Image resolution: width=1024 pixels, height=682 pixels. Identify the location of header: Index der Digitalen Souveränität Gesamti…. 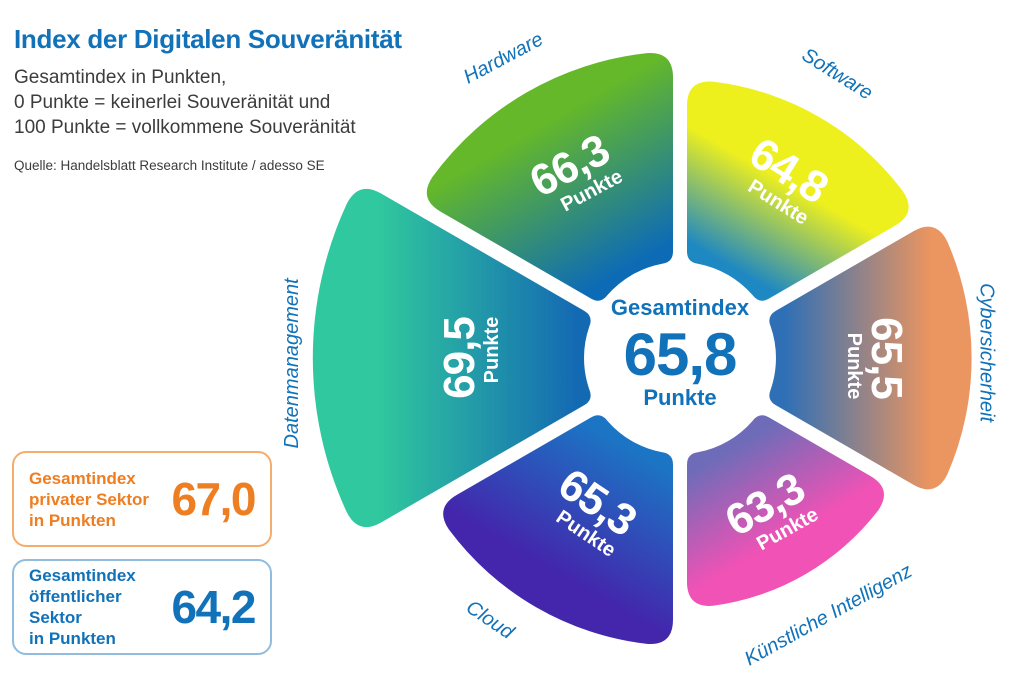
(219, 98).